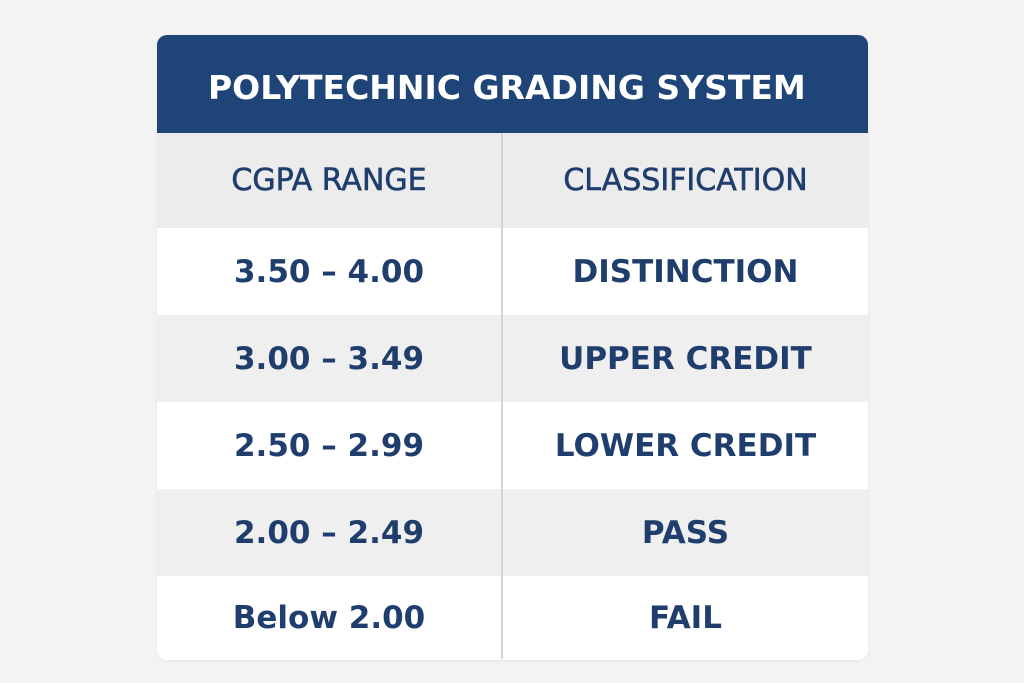  What do you see at coordinates (685, 271) in the screenshot?
I see `classification: DISTINCTION` at bounding box center [685, 271].